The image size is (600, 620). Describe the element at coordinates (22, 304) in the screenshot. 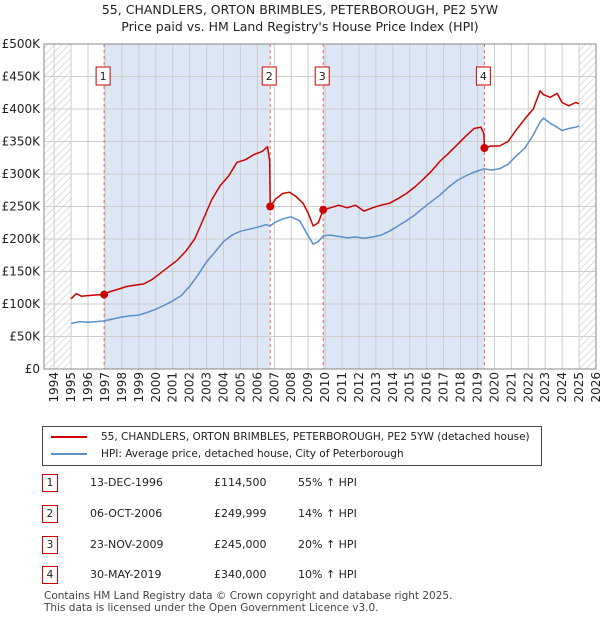

I see `y-tick-label: £100K` at that location.